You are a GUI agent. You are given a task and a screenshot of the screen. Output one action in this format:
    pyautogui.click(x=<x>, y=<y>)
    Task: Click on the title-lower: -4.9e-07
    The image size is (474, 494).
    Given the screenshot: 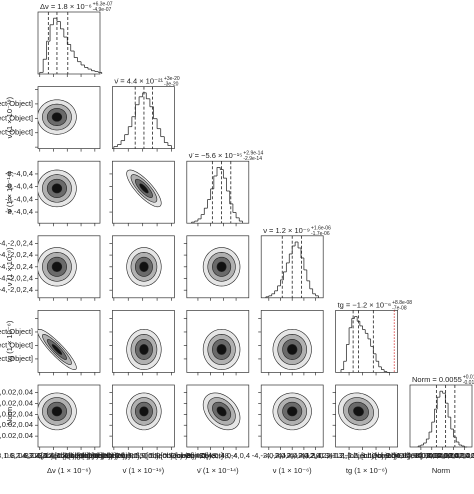 What is the action you would take?
    pyautogui.click(x=102, y=10)
    